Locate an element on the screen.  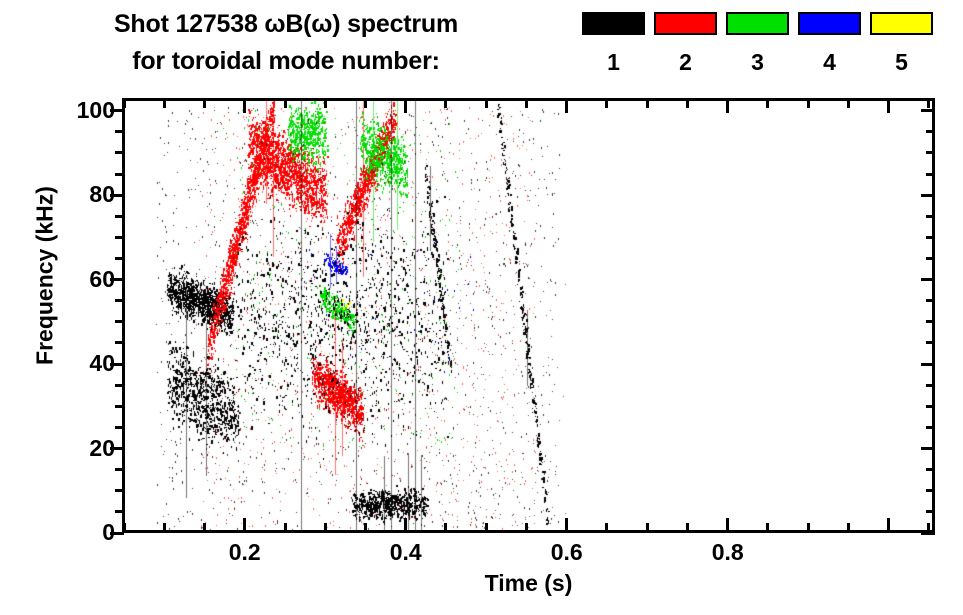
legend-item-mode-4: 4 is located at coordinates (829, 43).